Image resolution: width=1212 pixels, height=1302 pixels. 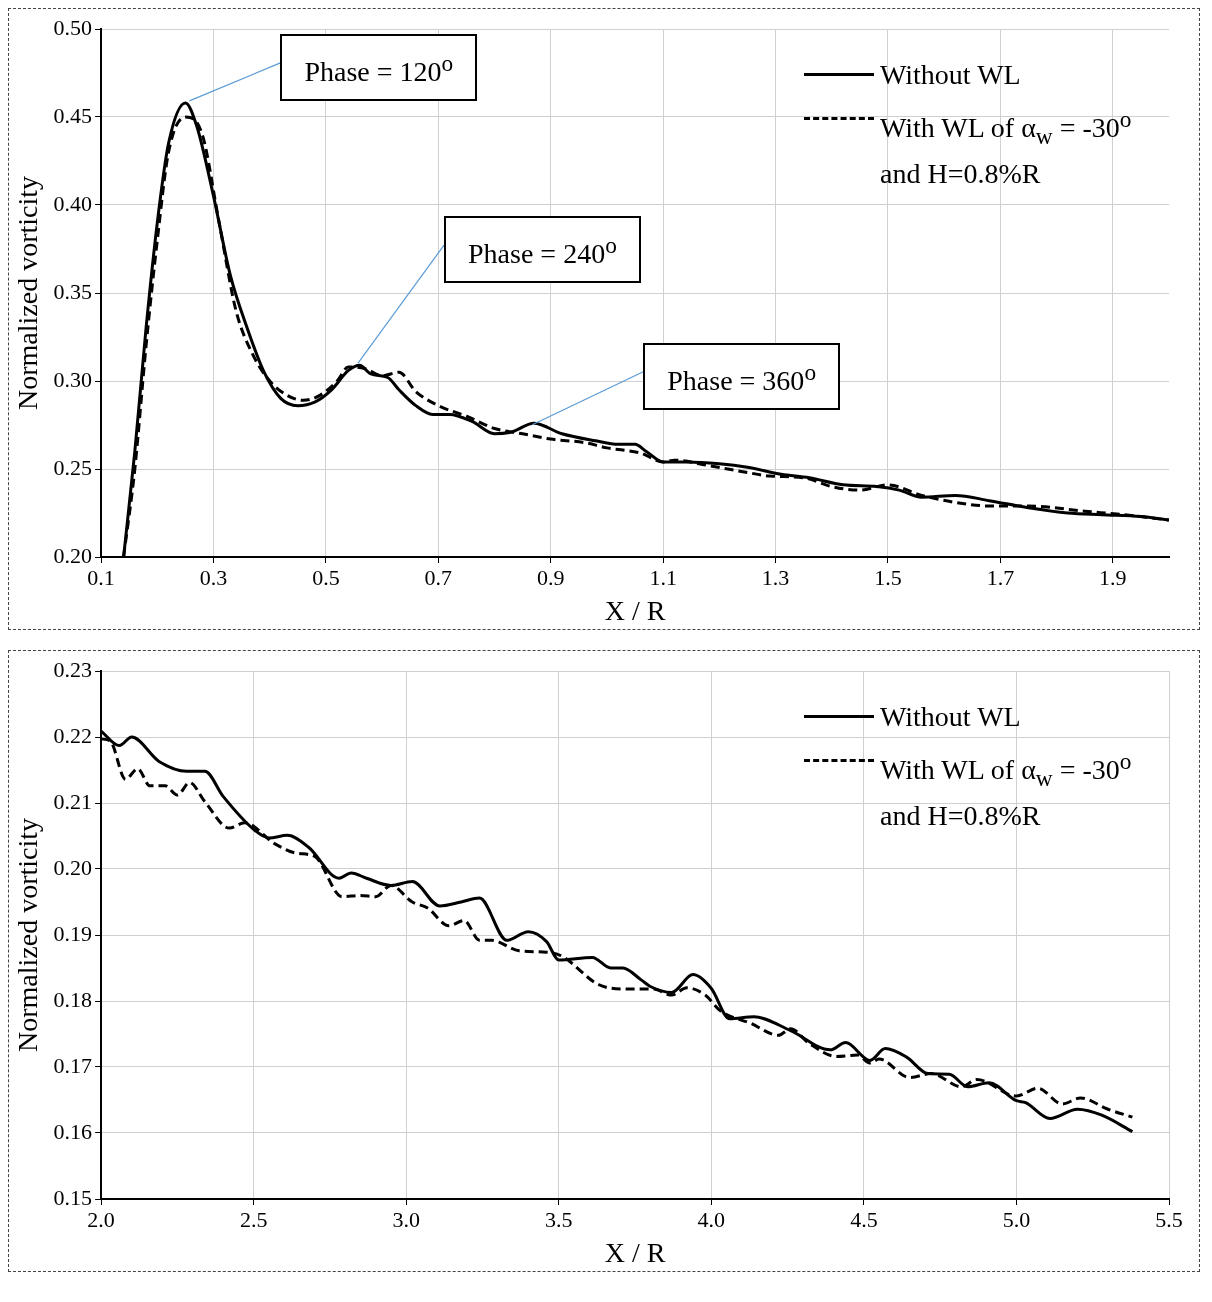 What do you see at coordinates (213, 577) in the screenshot?
I see `x-tick-label: 0.3` at bounding box center [213, 577].